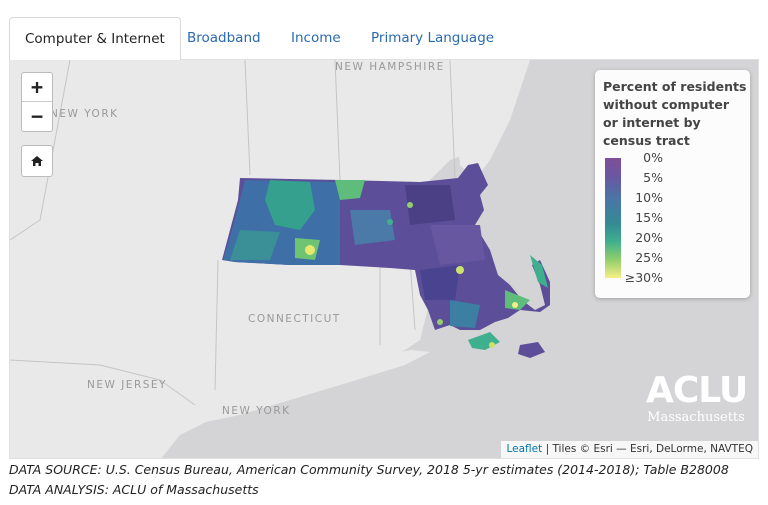 The image size is (768, 505). Describe the element at coordinates (649, 197) in the screenshot. I see `legend-tick-10: 10%` at that location.